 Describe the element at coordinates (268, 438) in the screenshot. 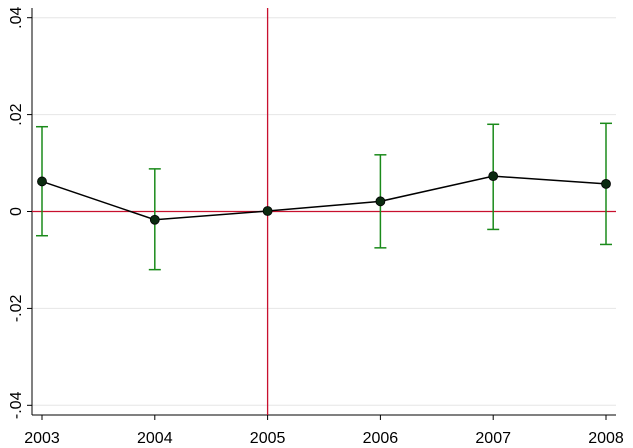

I see `x-tick-label: 2005` at that location.